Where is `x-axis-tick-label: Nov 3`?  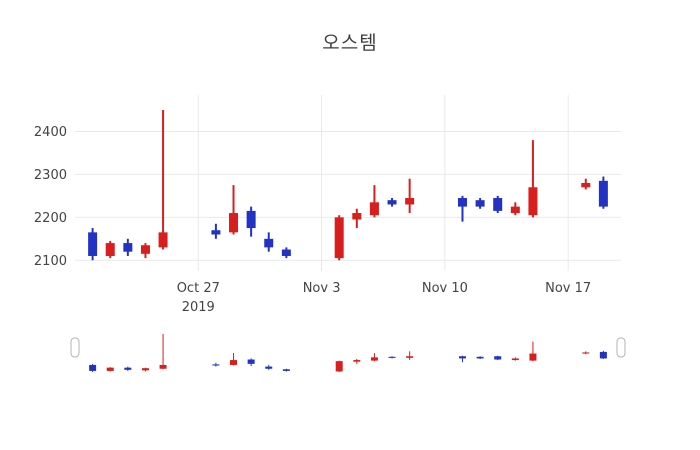
x-axis-tick-label: Nov 3 is located at coordinates (322, 288).